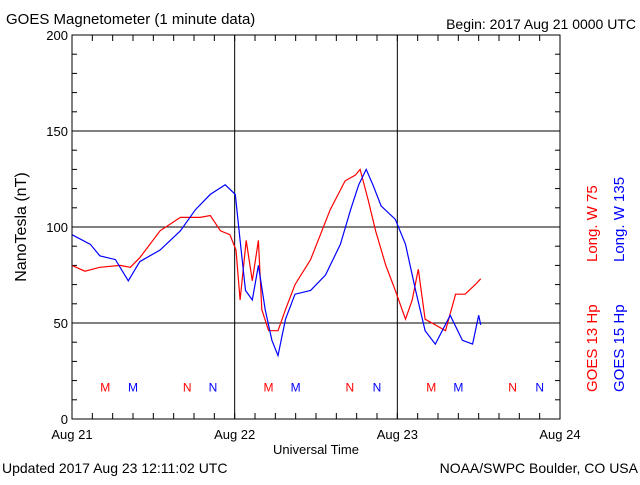 Image resolution: width=640 pixels, height=485 pixels. Describe the element at coordinates (57, 35) in the screenshot. I see `y-tick-label: 200` at that location.